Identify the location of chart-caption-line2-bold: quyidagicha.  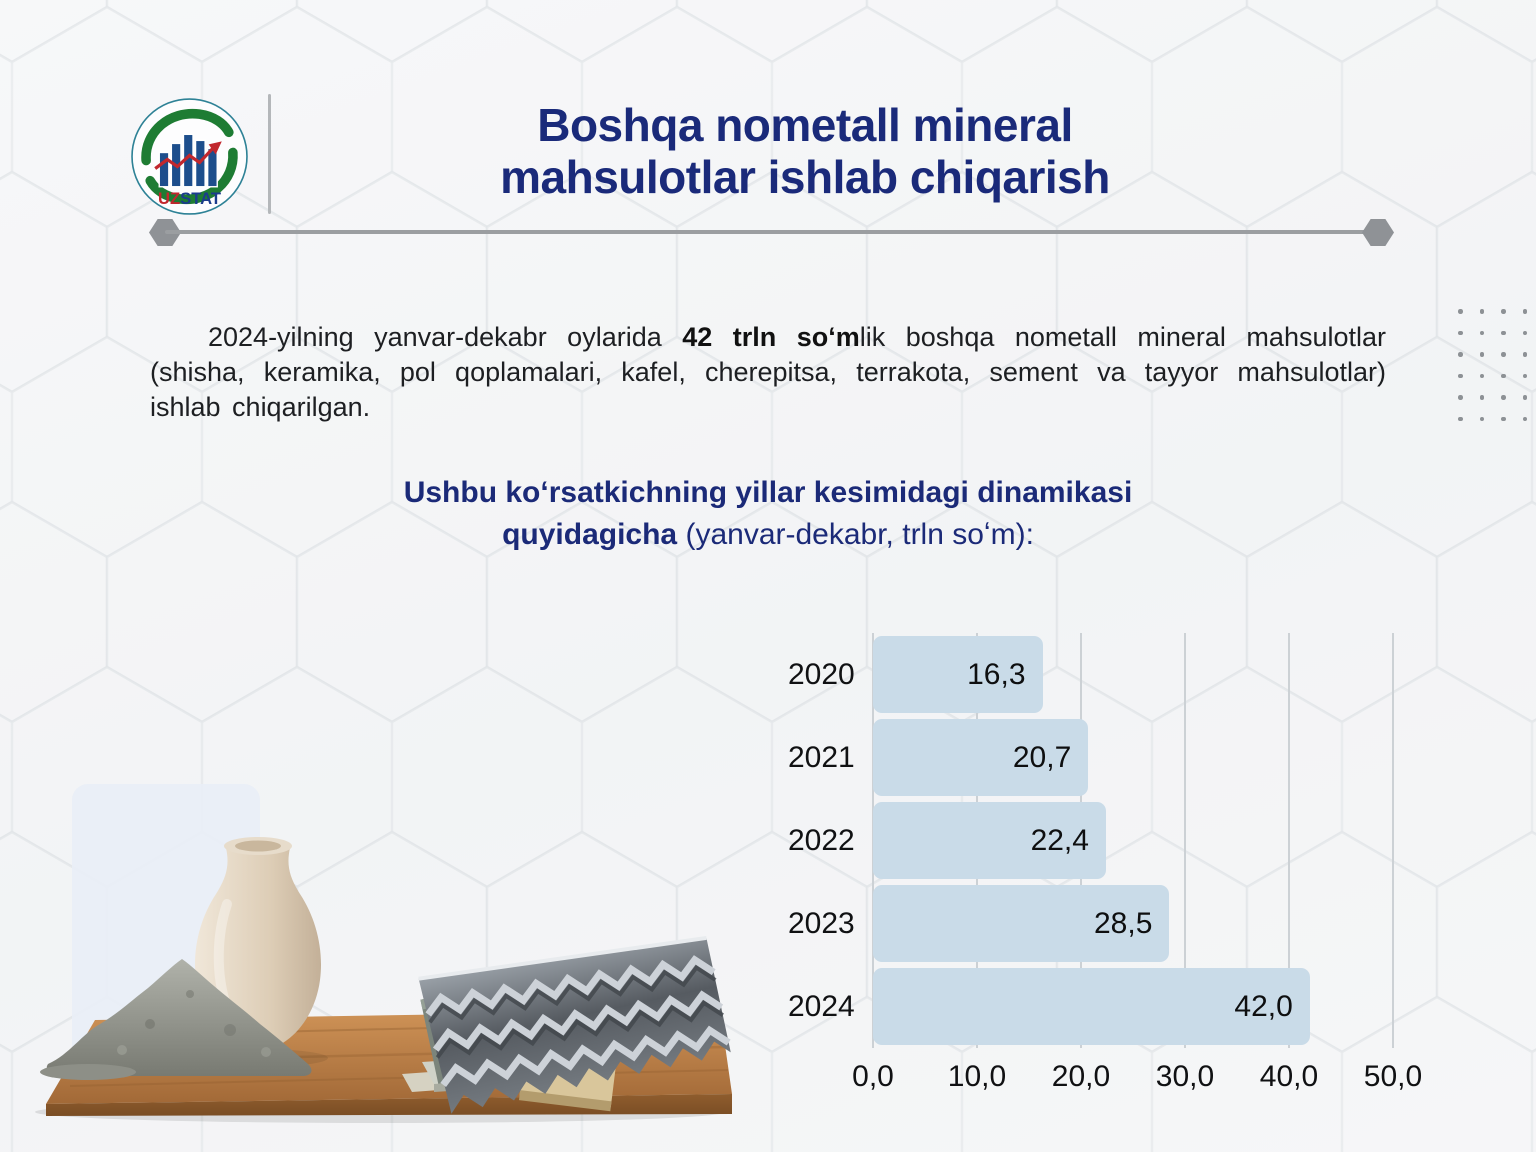
(590, 534).